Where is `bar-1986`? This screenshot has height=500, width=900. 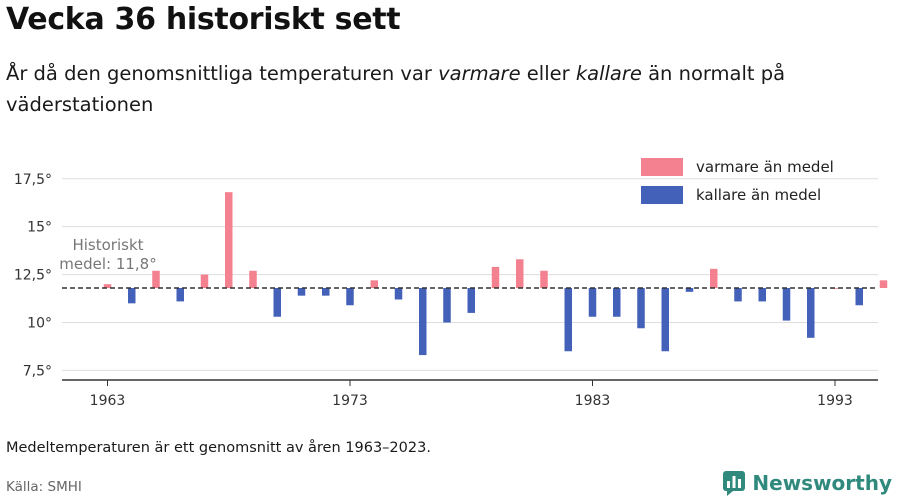
bar-1986 is located at coordinates (665, 320).